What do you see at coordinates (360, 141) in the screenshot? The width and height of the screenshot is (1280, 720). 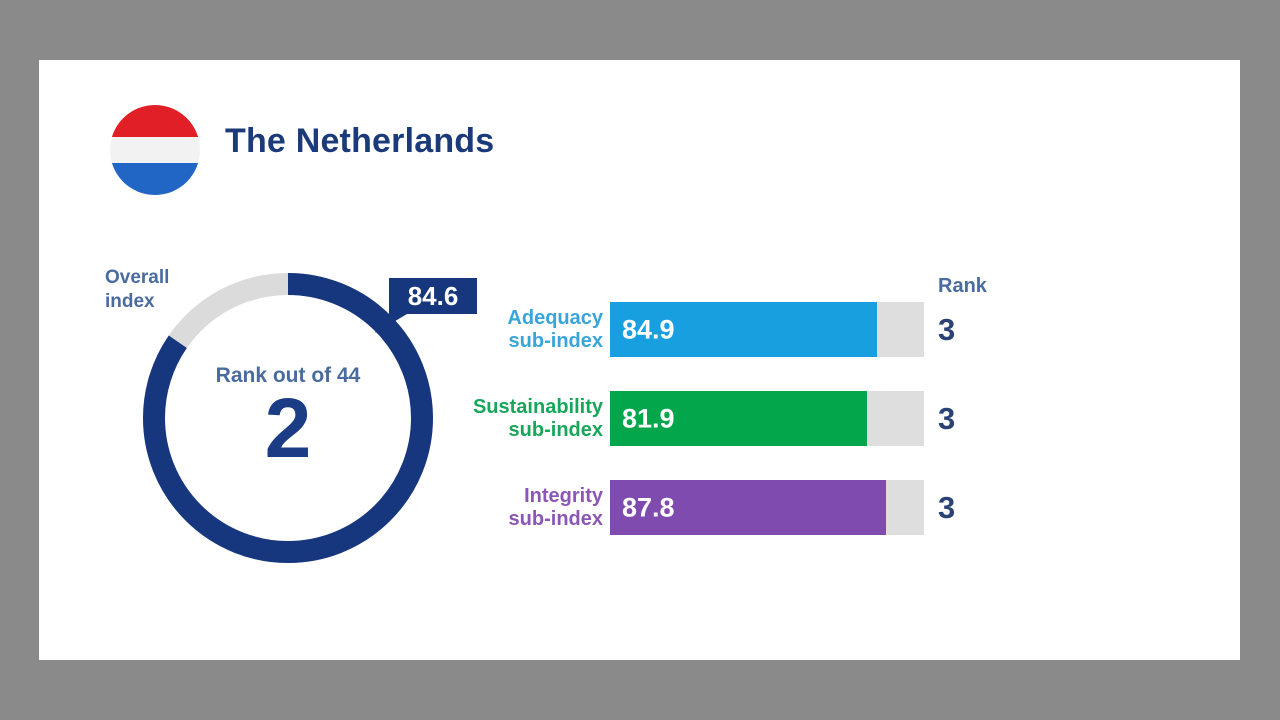 I see `page-title: The Netherlands` at bounding box center [360, 141].